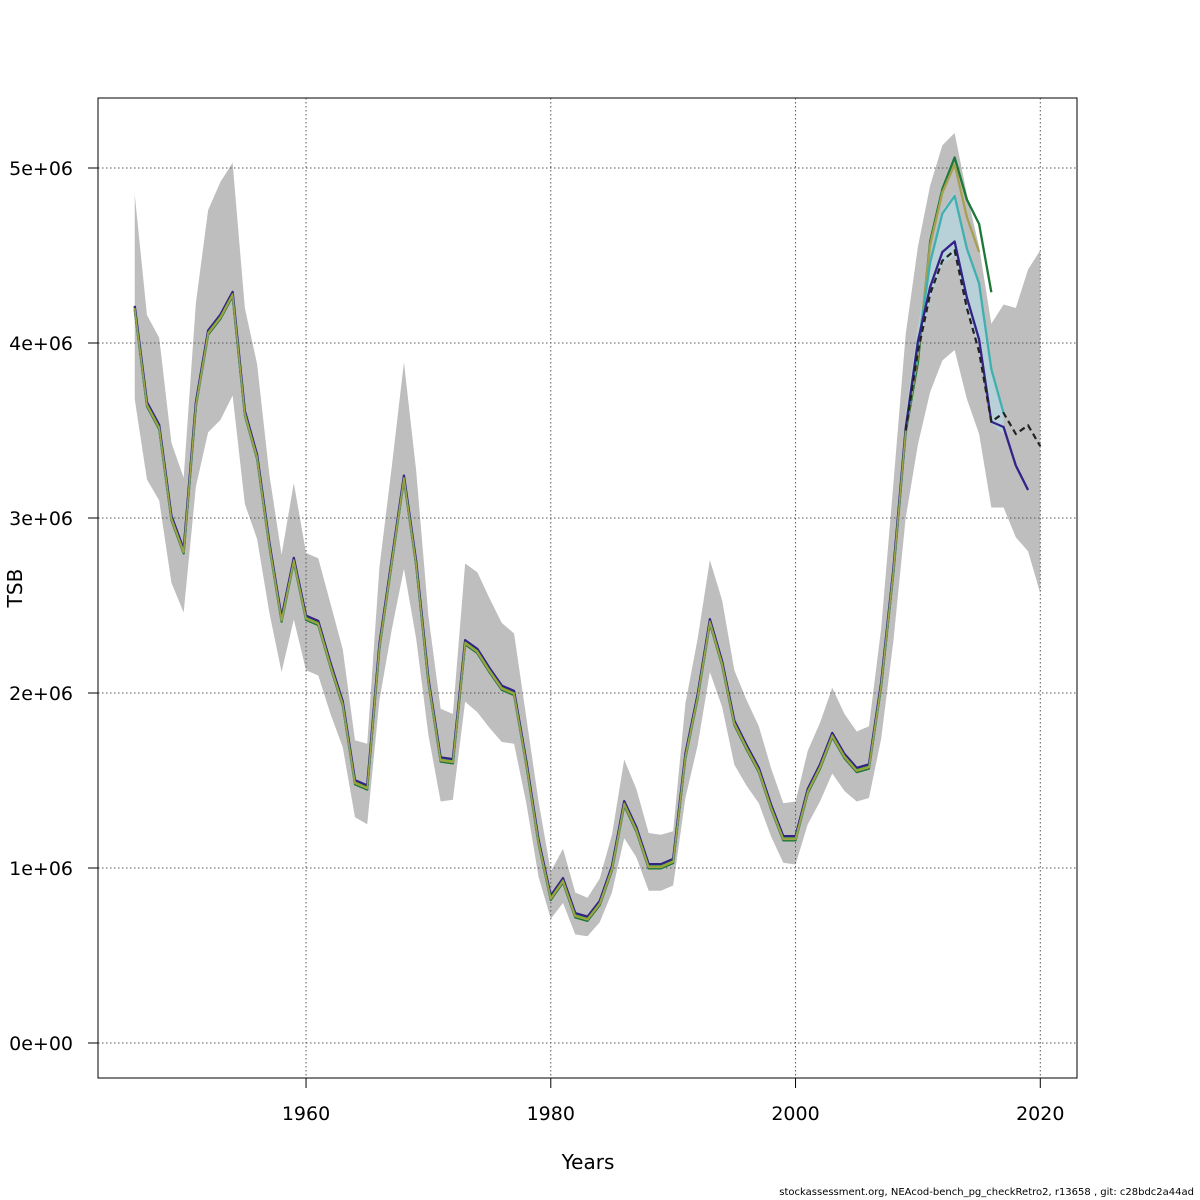 Image resolution: width=1200 pixels, height=1200 pixels. Describe the element at coordinates (306, 1114) in the screenshot. I see `x-tick-label: 1960` at that location.